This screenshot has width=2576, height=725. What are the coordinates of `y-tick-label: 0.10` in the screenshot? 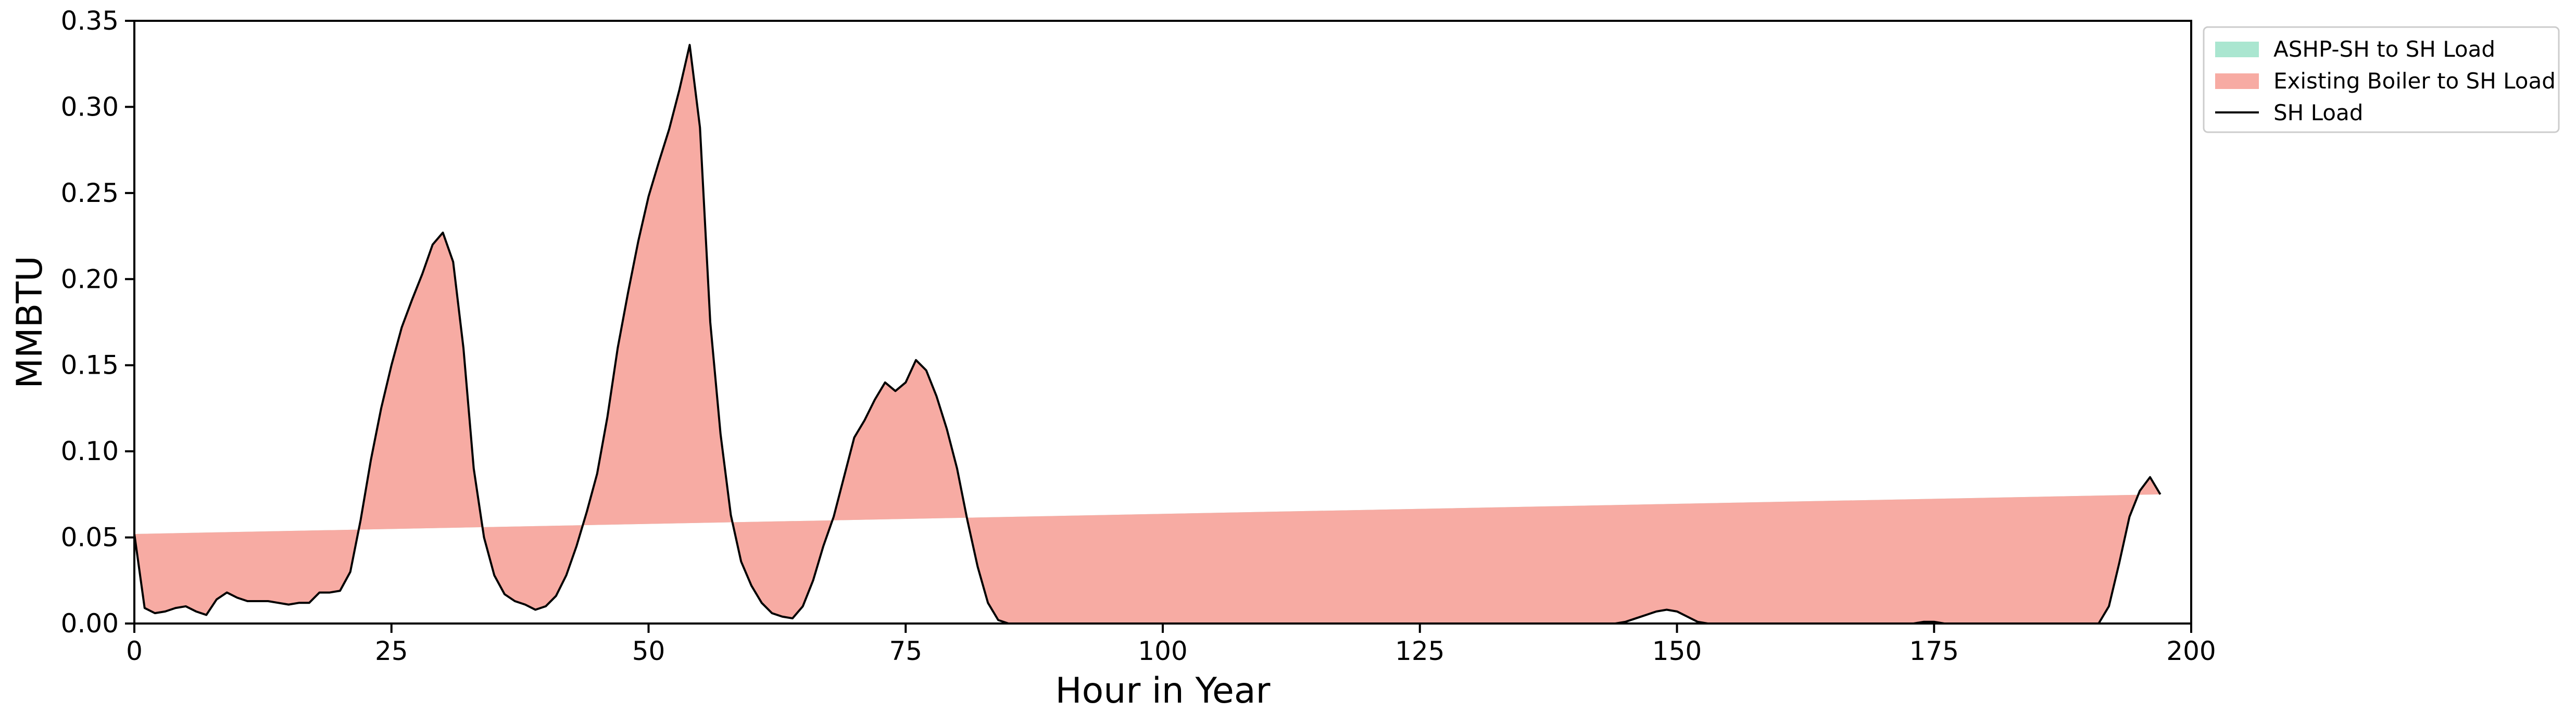 It's located at (90, 451).